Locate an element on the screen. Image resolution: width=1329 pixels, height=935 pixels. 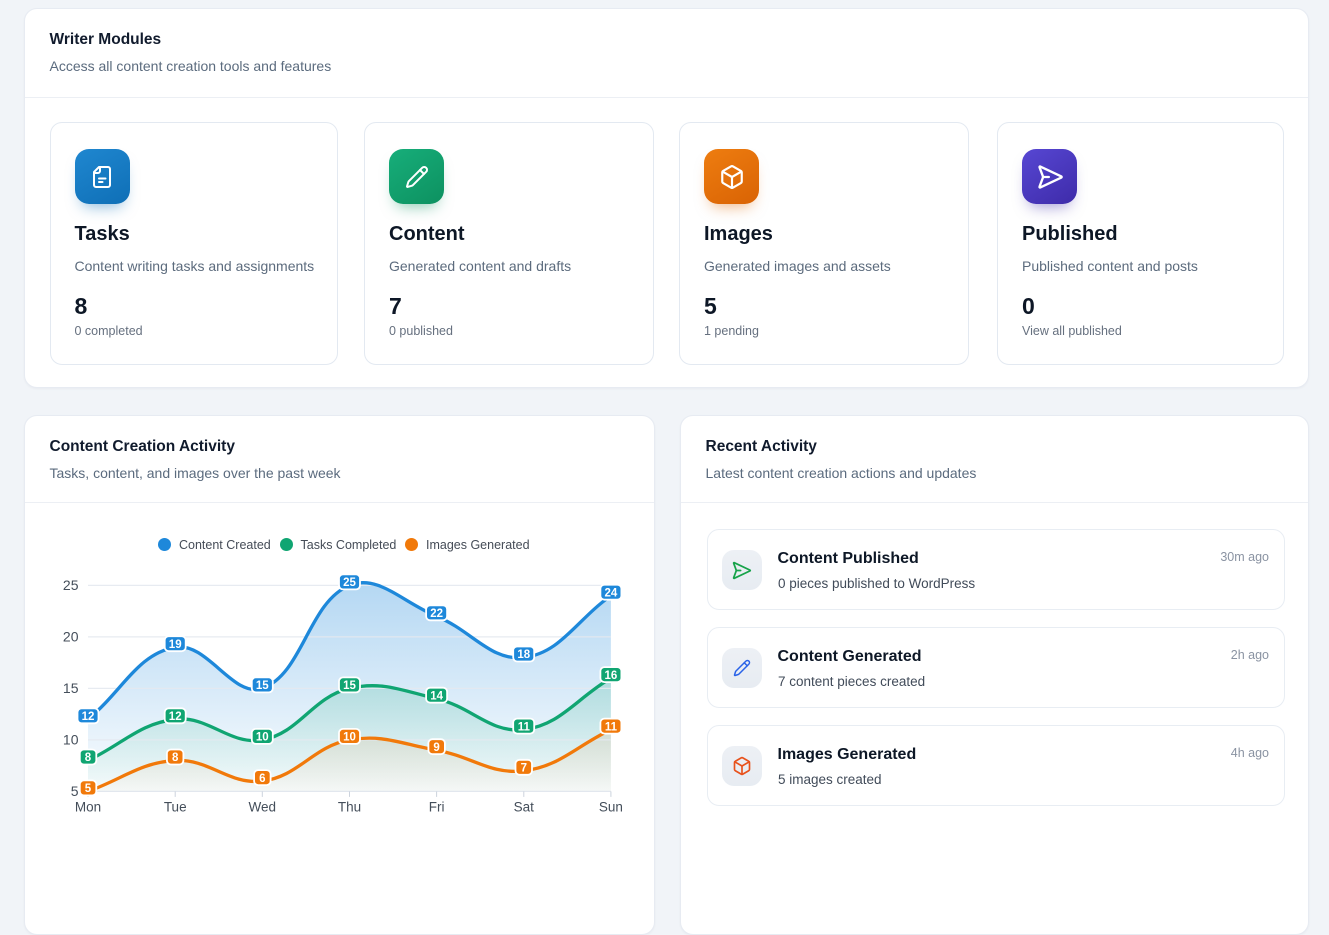
svg-text: Thu is located at coordinates (349, 807).